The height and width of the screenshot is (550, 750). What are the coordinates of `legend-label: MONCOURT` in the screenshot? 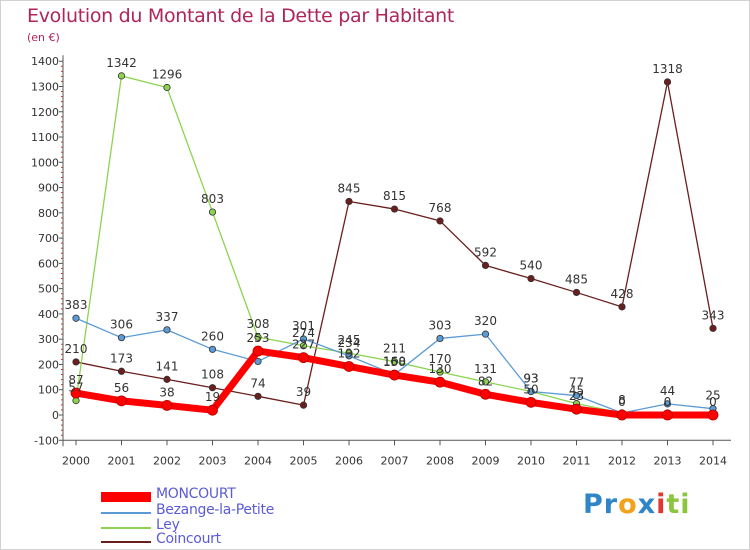 It's located at (196, 494).